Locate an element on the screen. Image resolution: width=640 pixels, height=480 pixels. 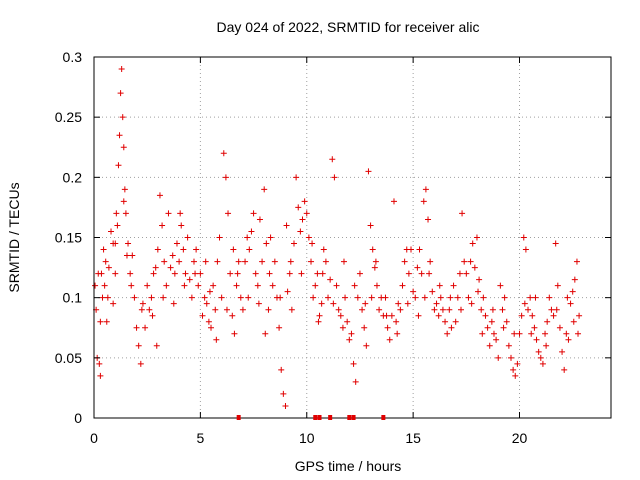
x-tick-label: 0 is located at coordinates (94, 438).